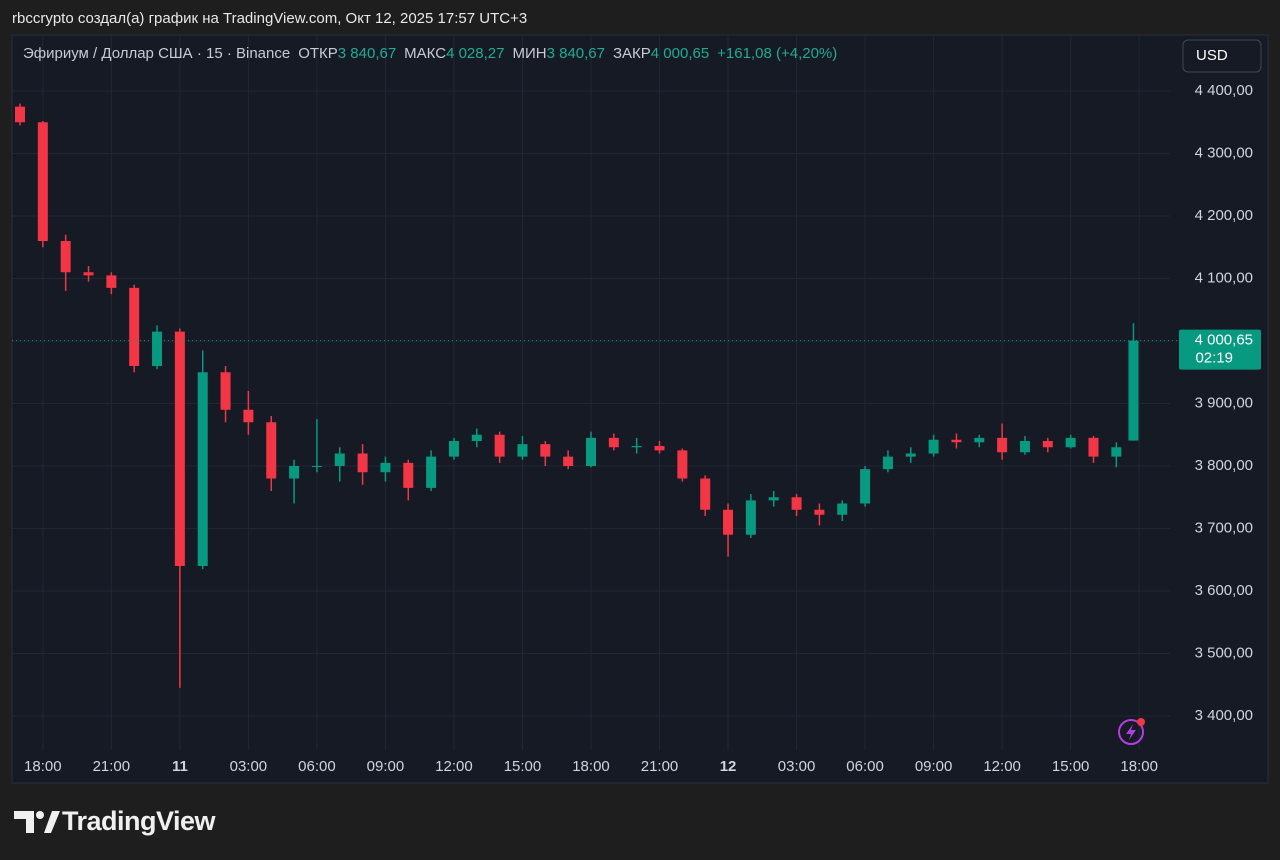 The width and height of the screenshot is (1280, 860). Describe the element at coordinates (1131, 731) in the screenshot. I see `alert-icon` at that location.